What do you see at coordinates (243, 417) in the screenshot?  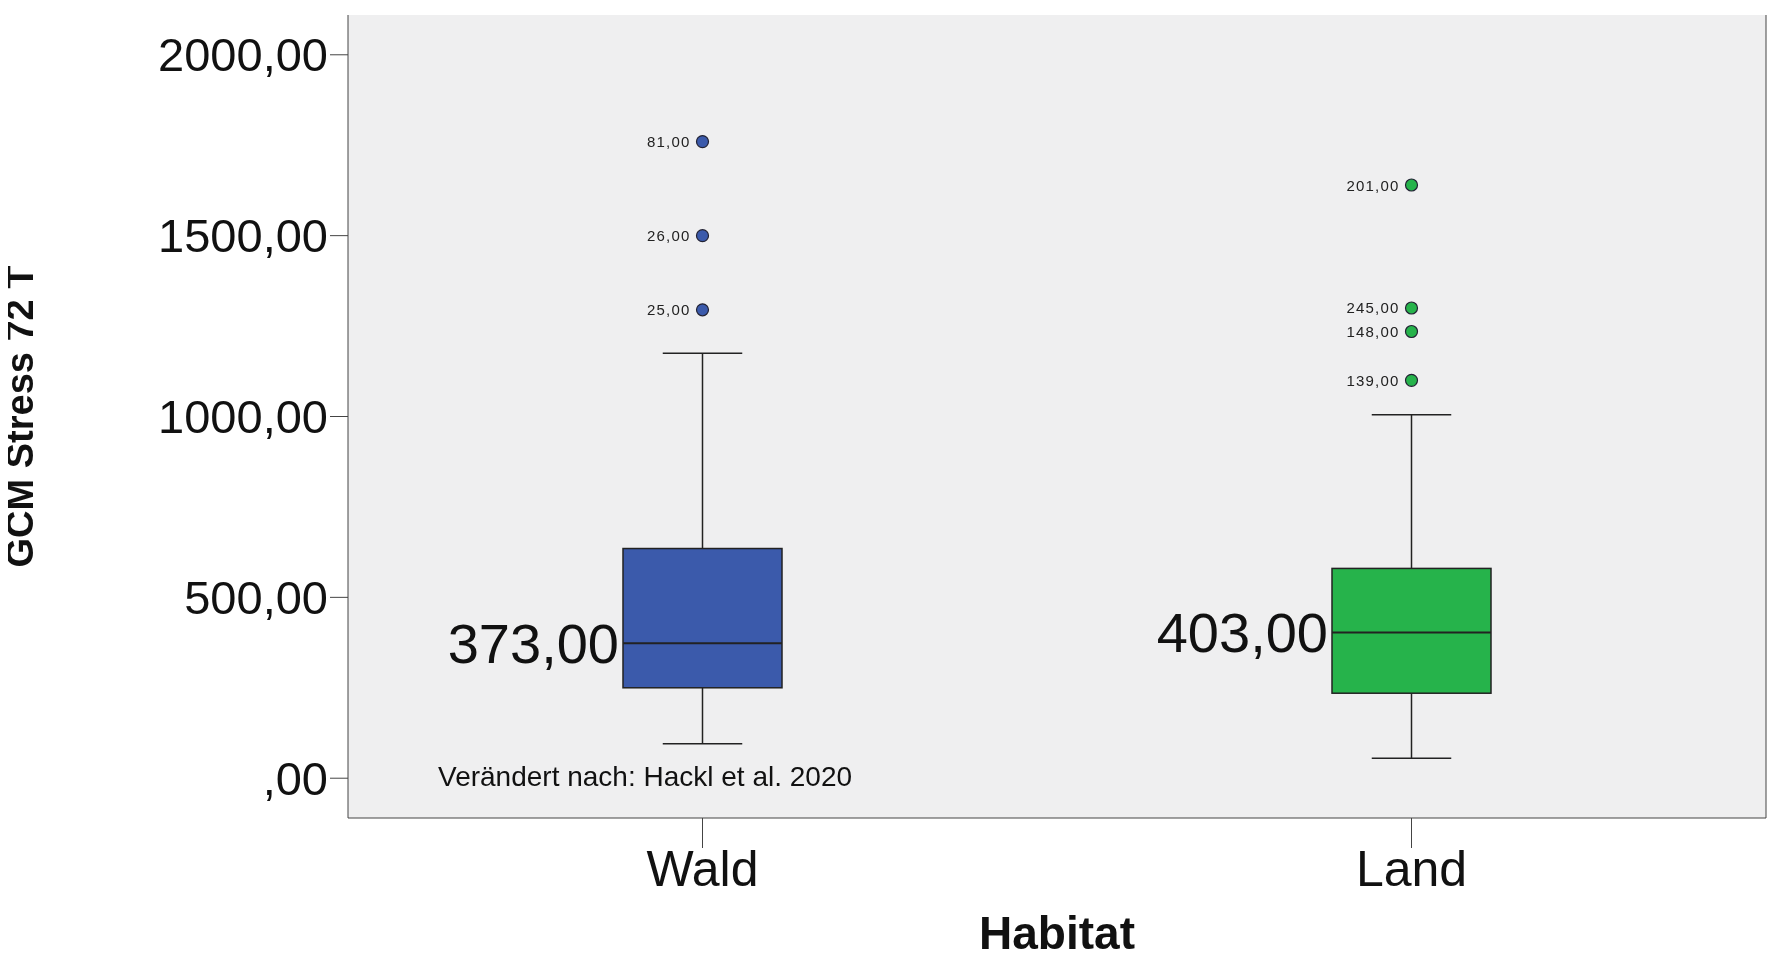 I see `y-tick-label: 1000,00` at bounding box center [243, 417].